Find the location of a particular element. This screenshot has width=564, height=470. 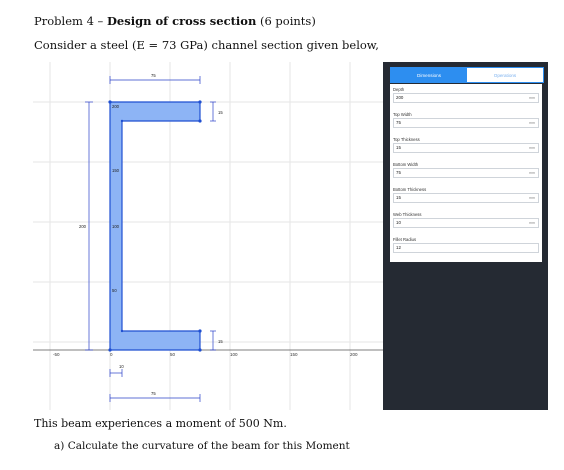

x-tick-label: 100 is located at coordinates (234, 354).